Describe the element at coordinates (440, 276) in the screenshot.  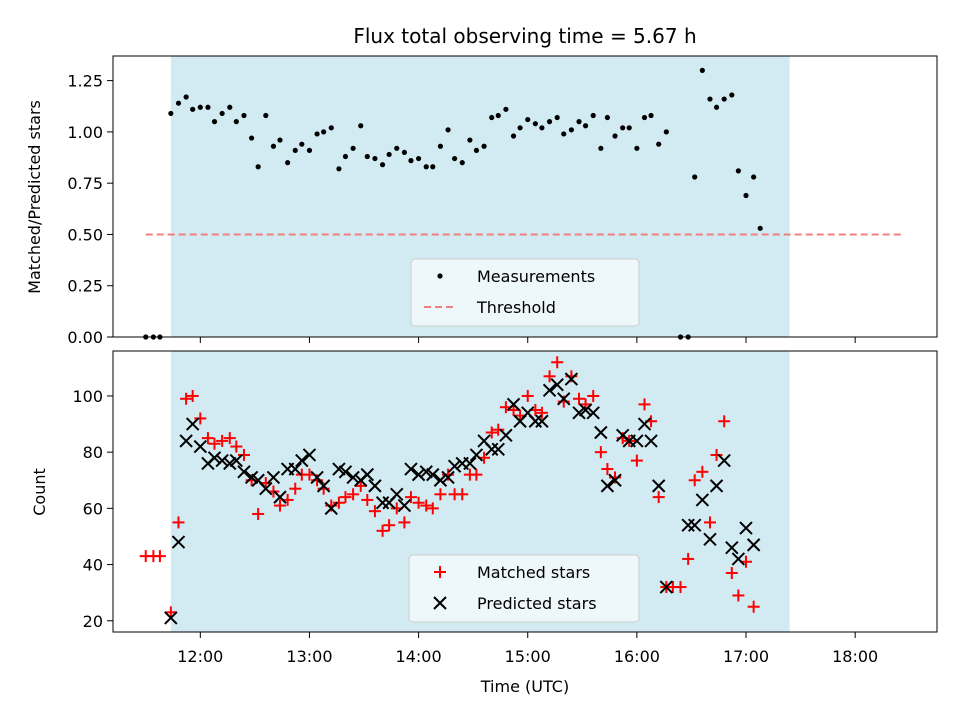
I see `legend-measurements-marker` at that location.